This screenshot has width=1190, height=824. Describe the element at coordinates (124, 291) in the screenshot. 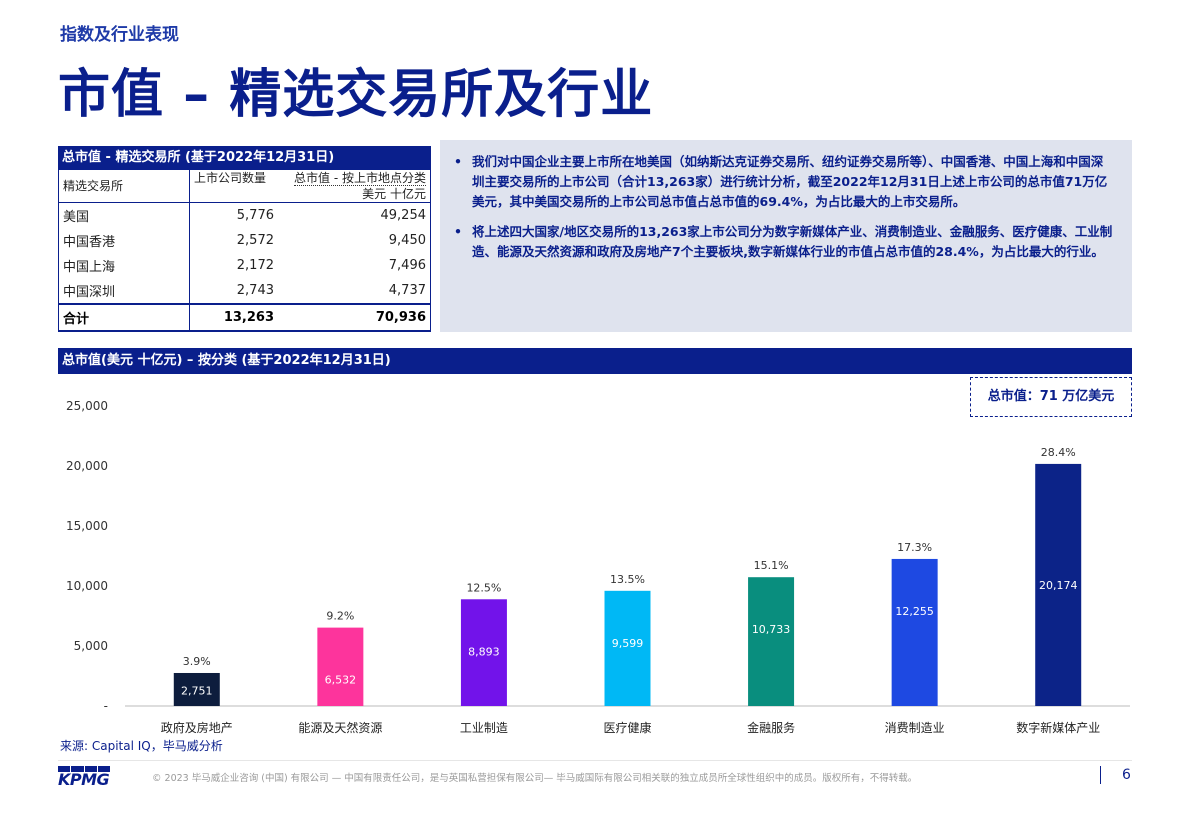

I see `cell-exchange: 中国深圳` at that location.